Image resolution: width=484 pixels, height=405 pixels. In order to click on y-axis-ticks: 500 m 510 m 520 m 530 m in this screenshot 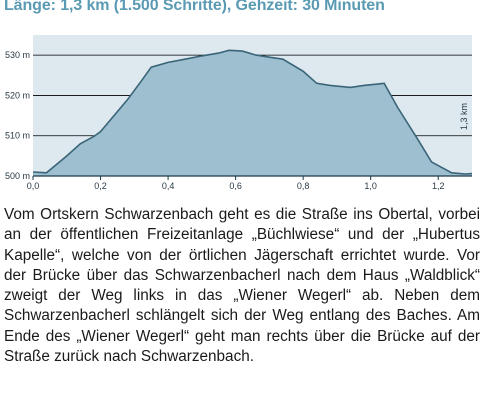, I will do `click(17, 115)`.